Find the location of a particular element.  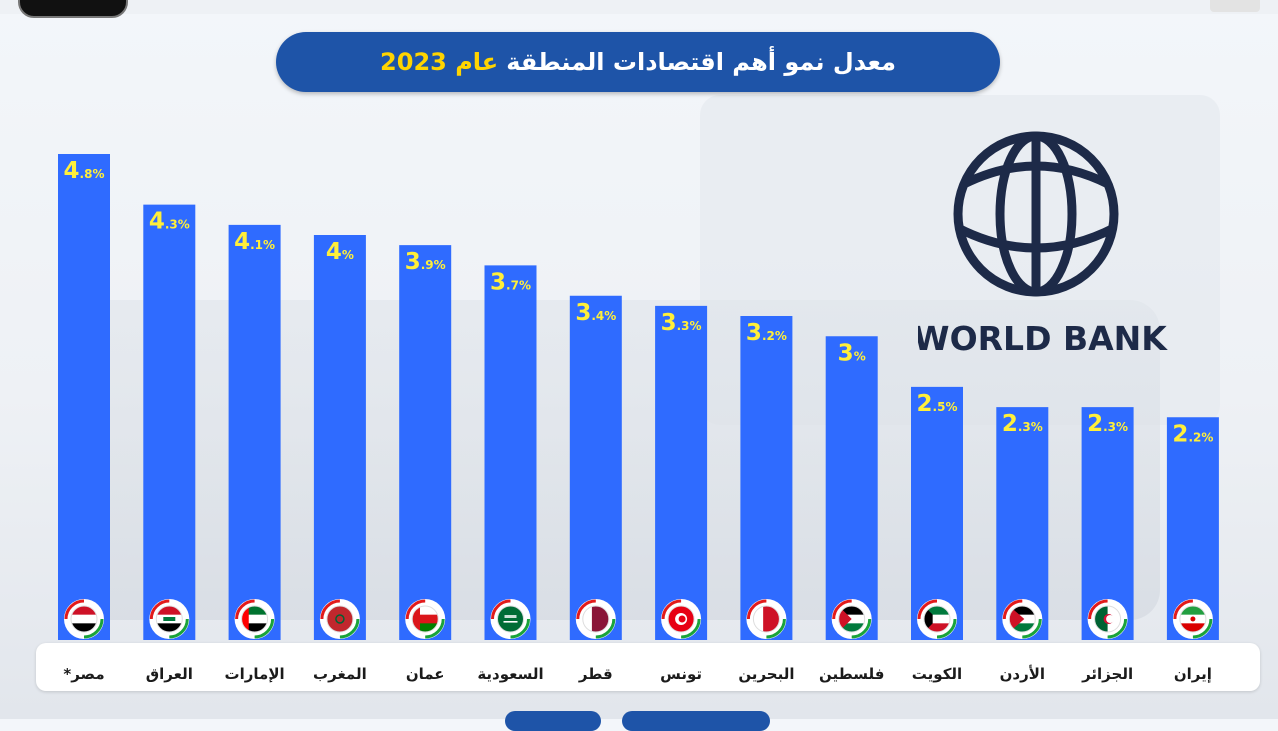

data-label: 4.8% is located at coordinates (84, 171).